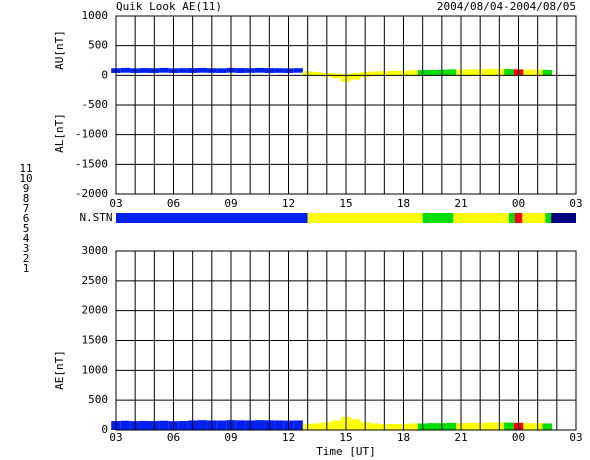 Image resolution: width=590 pixels, height=460 pixels. I want to click on legend-label: 2, so click(26, 258).